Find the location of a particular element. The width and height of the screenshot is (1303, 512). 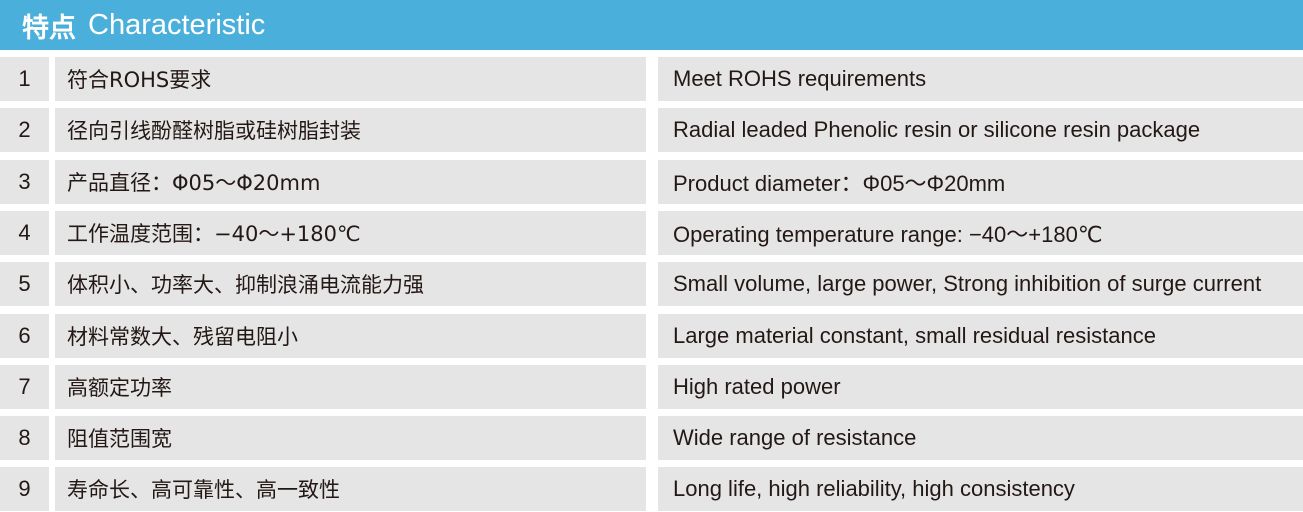

row-number: 6 is located at coordinates (24, 335).